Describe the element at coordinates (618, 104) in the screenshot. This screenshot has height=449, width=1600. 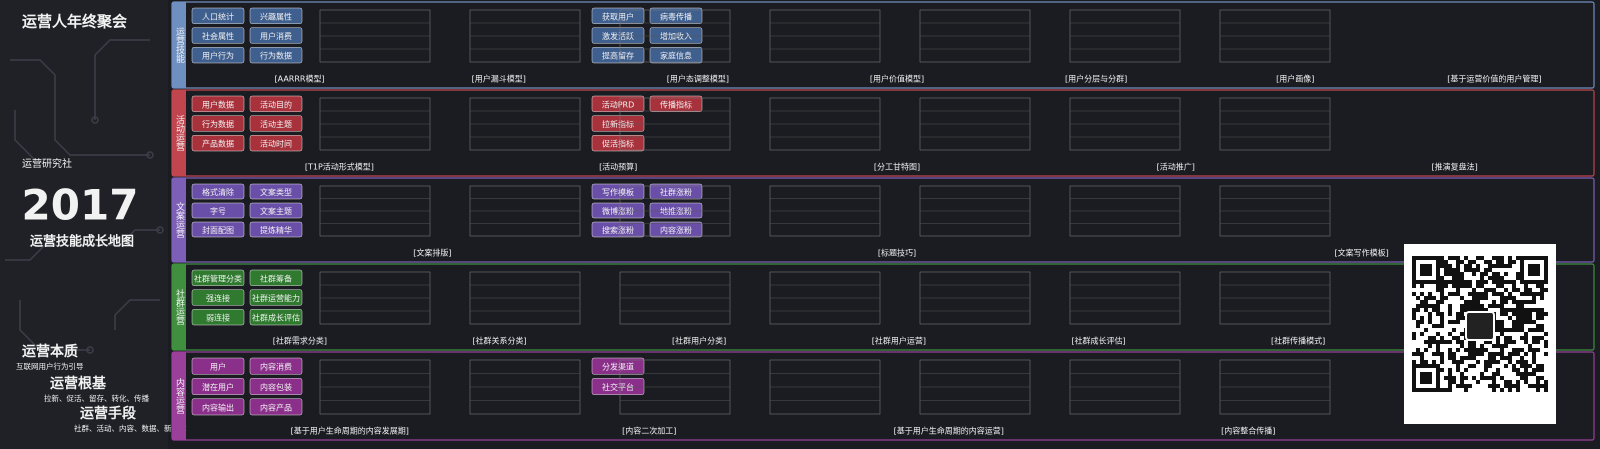
I see `skill-box-label: 活动PRD` at that location.